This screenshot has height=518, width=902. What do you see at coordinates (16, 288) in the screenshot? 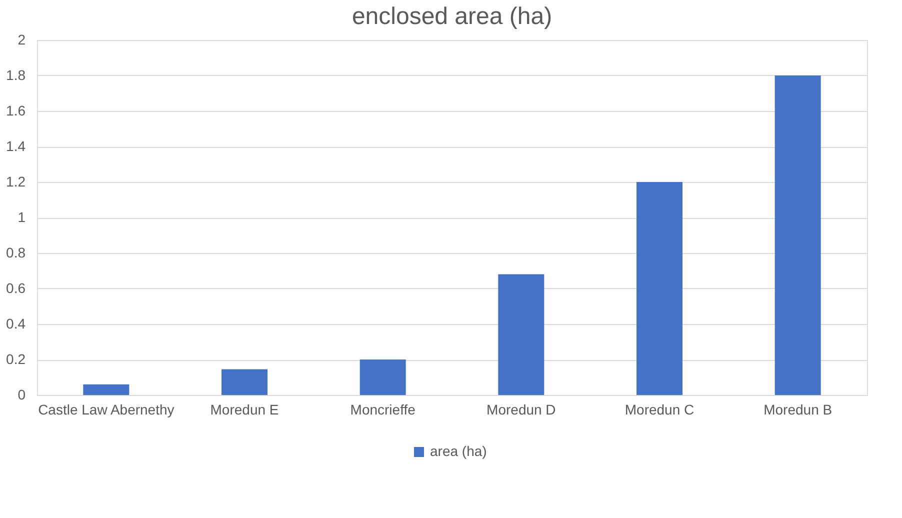
I see `y-tick-label: 0.6` at bounding box center [16, 288].